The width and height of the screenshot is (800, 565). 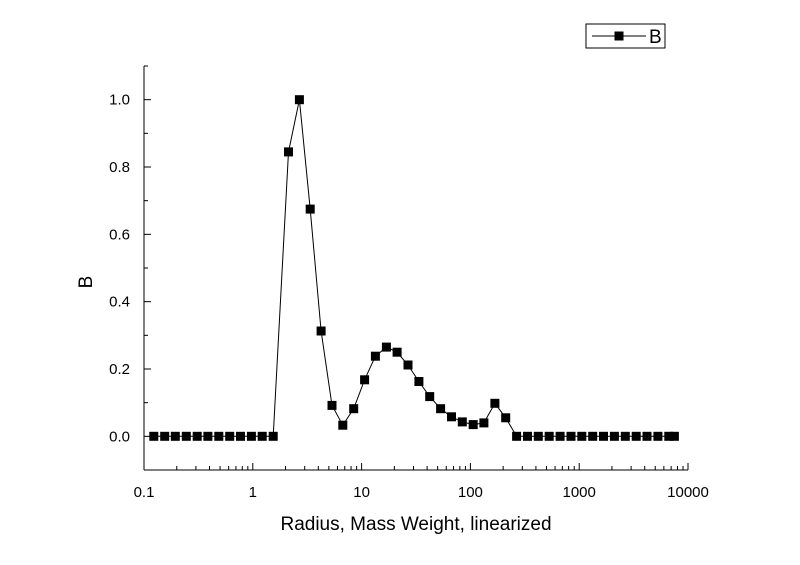 I want to click on x-tick-label: 1000, so click(x=579, y=492).